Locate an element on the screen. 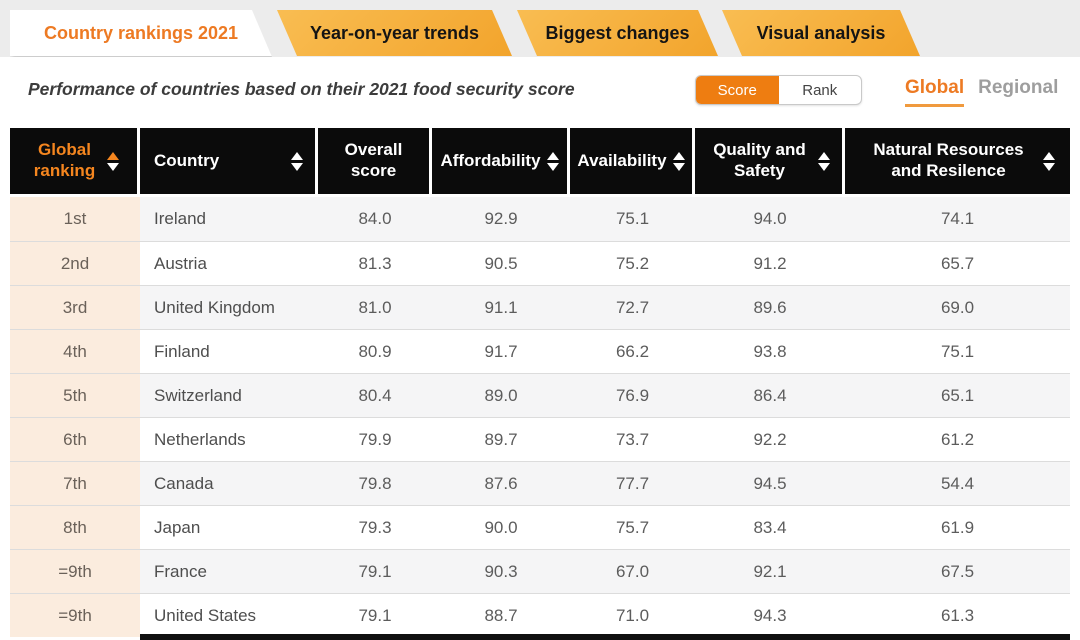 The image size is (1080, 640). quality-cell: 89.6 is located at coordinates (770, 307).